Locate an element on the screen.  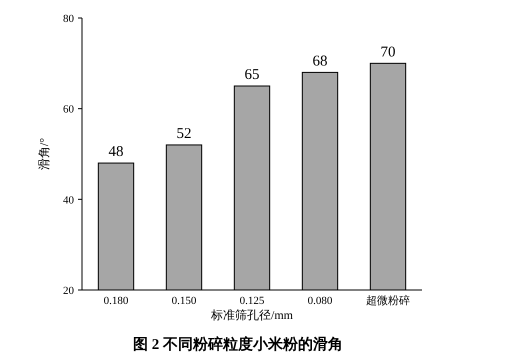
data-label: 48 is located at coordinates (116, 152).